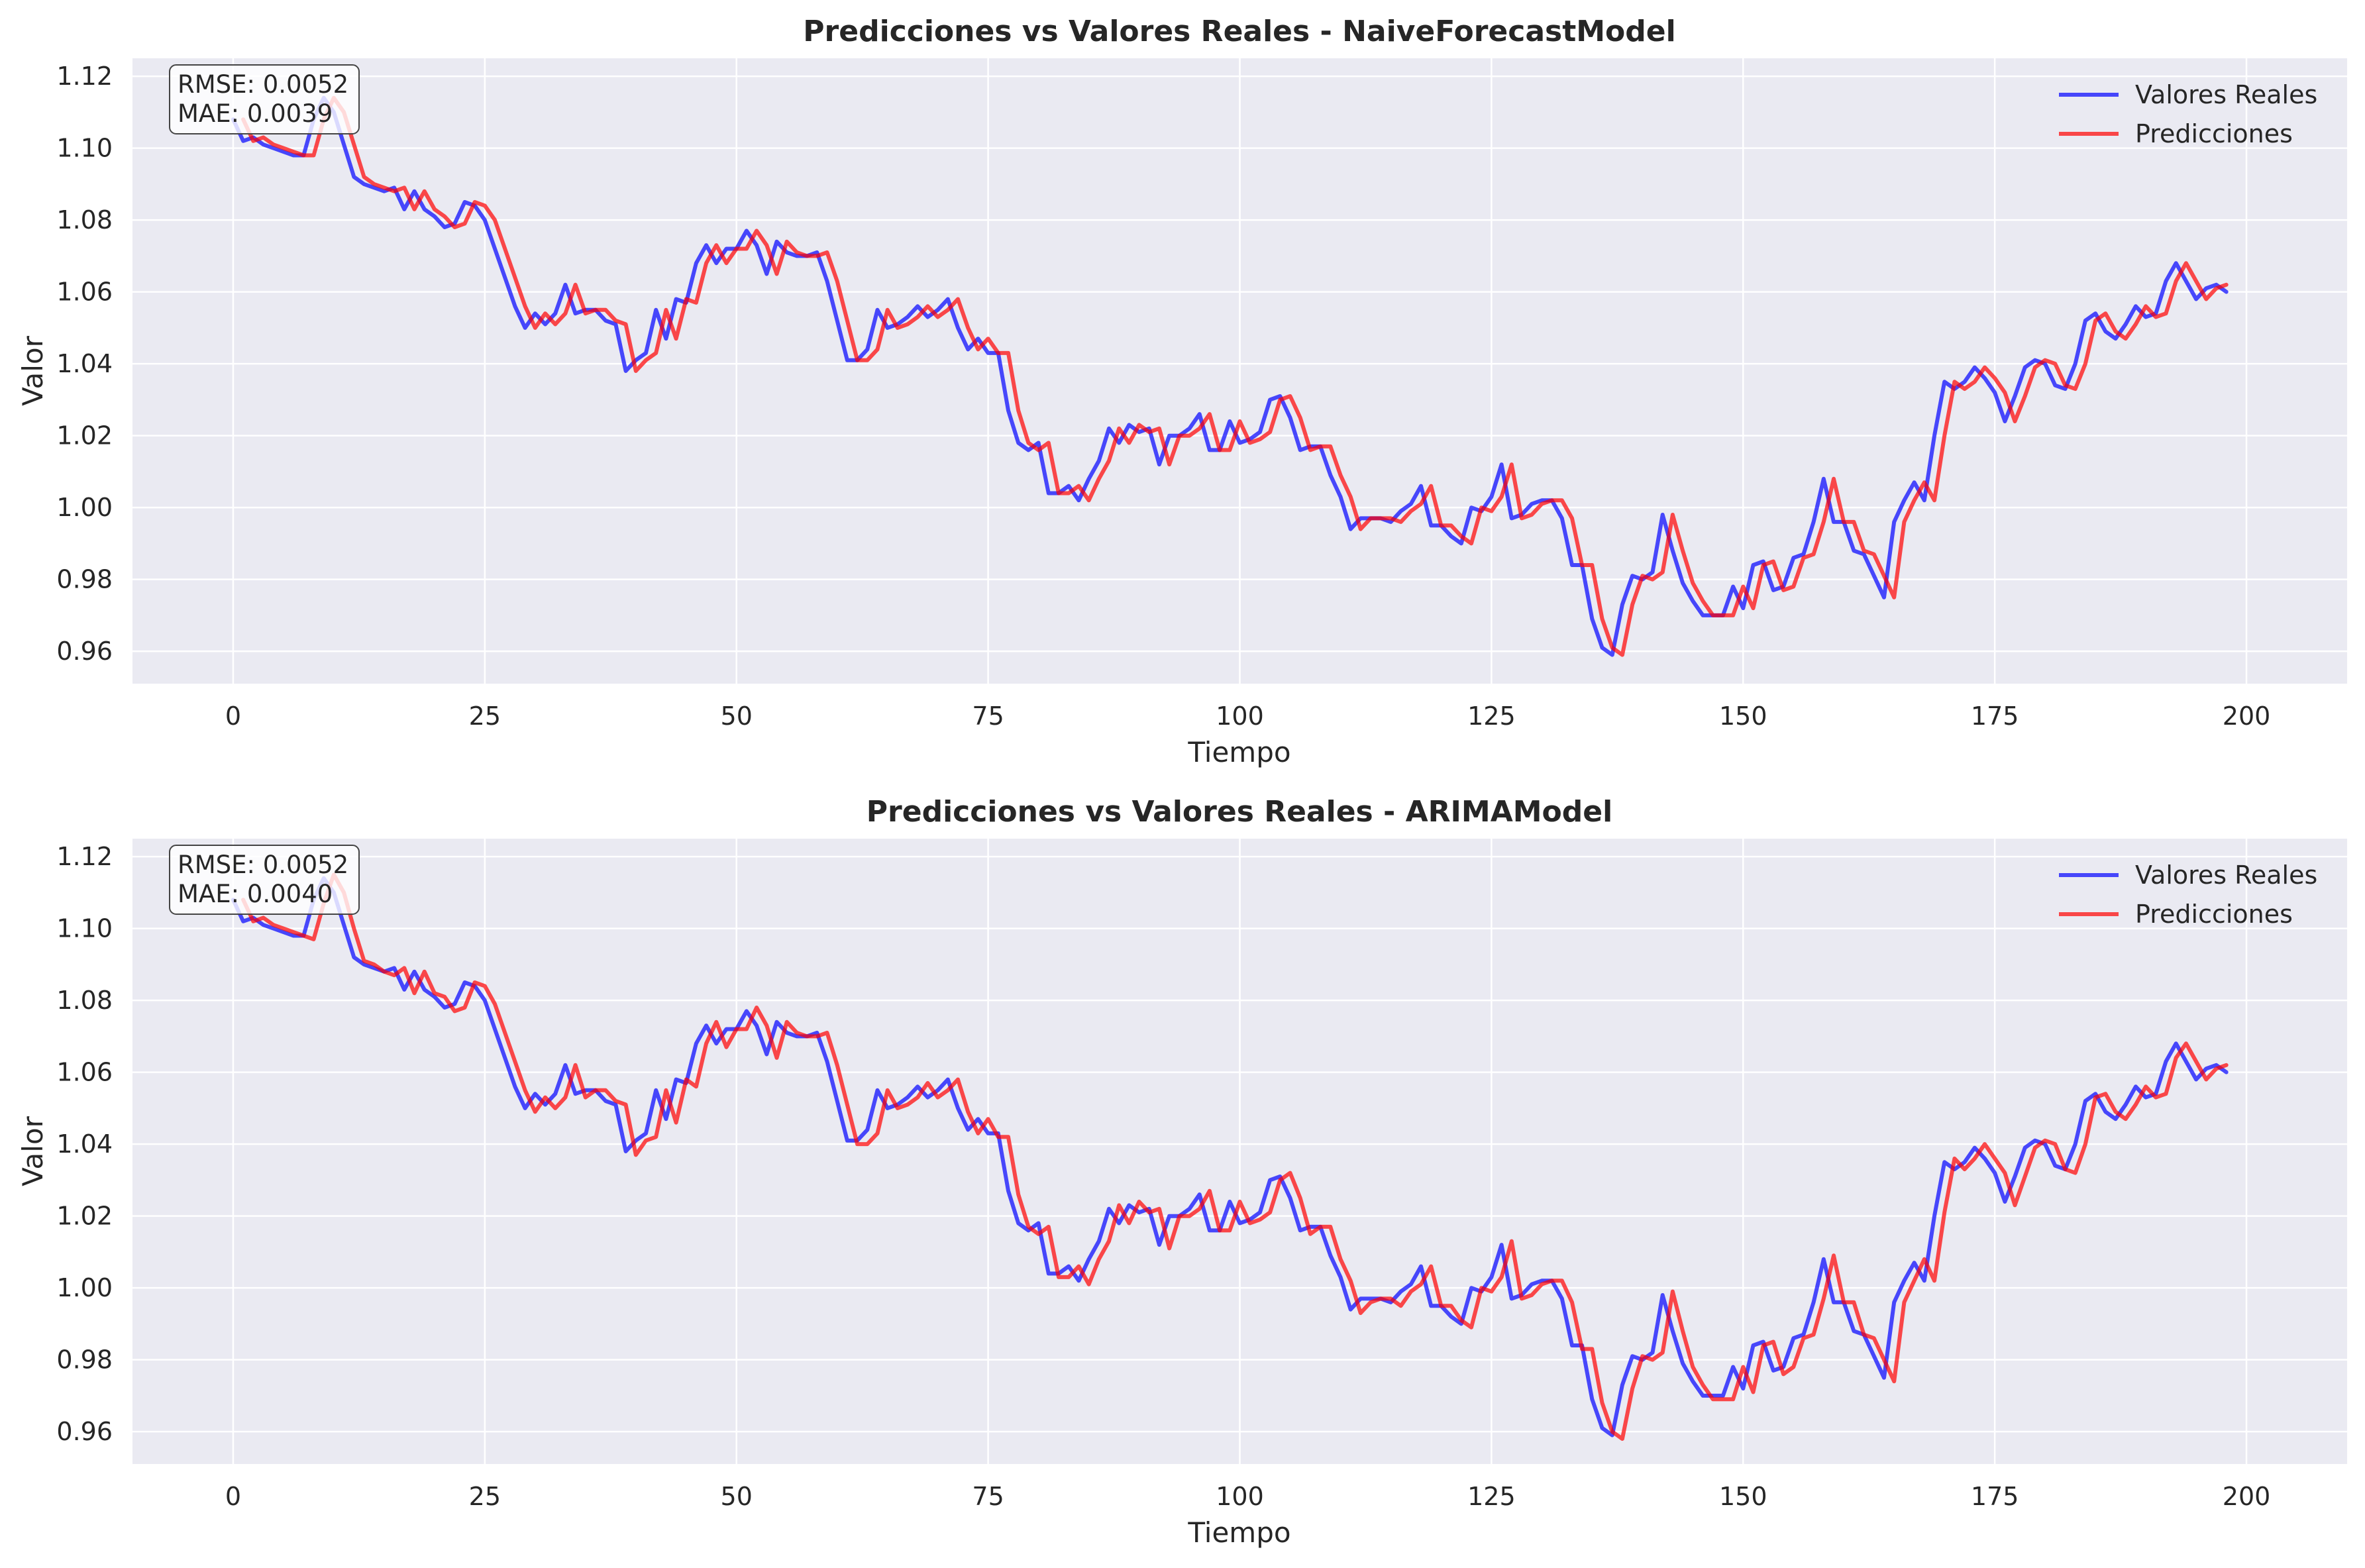  Describe the element at coordinates (255, 113) in the screenshot. I see `mae-text: MAE: 0.0039` at that location.